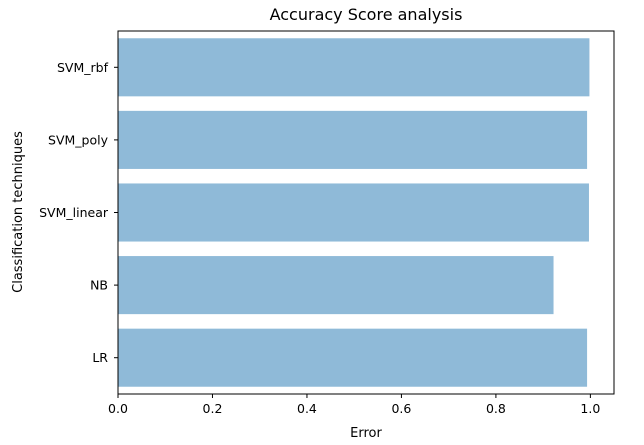 The height and width of the screenshot is (445, 644). Describe the element at coordinates (353, 357) in the screenshot. I see `bar-lr` at that location.